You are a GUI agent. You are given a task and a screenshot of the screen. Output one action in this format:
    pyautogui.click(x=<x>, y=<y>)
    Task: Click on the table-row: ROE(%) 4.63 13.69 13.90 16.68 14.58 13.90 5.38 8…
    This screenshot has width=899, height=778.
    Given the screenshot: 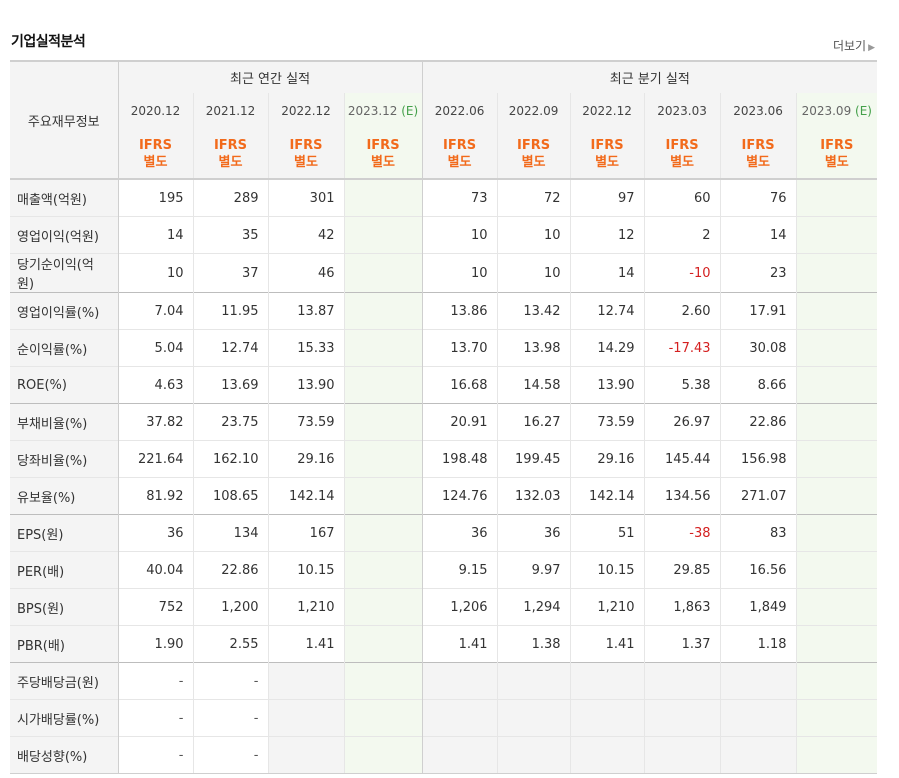 What is the action you would take?
    pyautogui.click(x=444, y=385)
    